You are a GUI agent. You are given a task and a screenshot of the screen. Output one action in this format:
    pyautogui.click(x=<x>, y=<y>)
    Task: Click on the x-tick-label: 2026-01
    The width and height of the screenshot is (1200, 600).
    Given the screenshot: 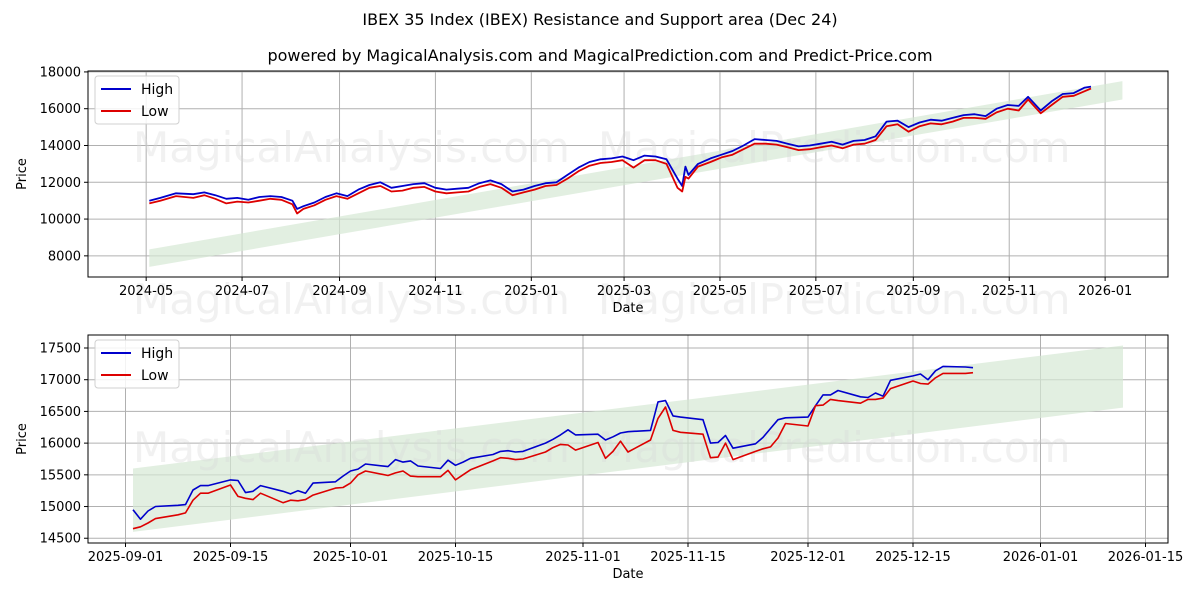 What is the action you would take?
    pyautogui.click(x=1105, y=291)
    